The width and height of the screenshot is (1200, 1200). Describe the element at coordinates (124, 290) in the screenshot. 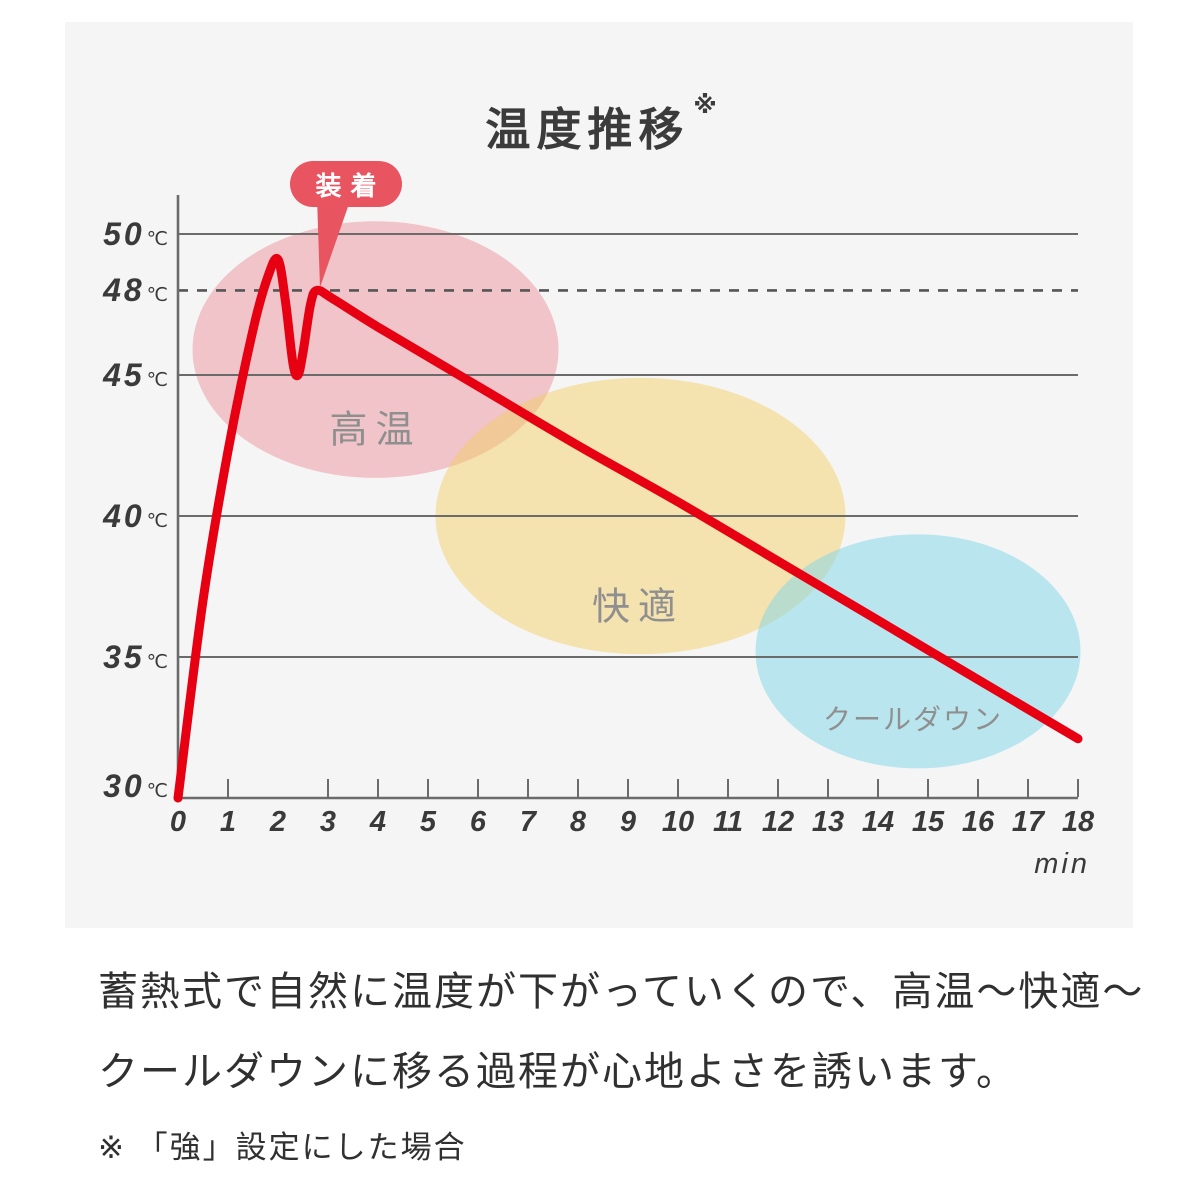

I see `y-axis-value: 48` at that location.